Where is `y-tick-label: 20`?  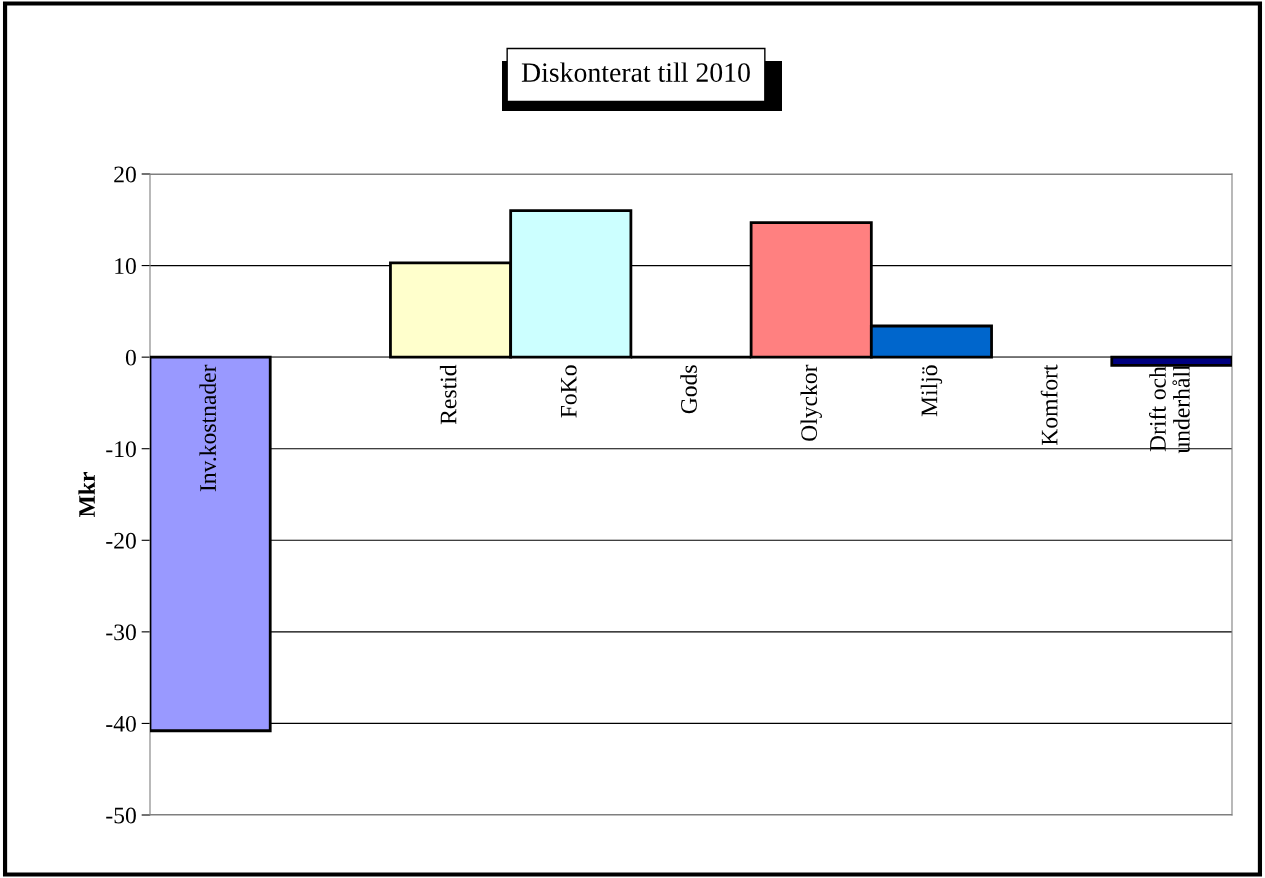 y-tick-label: 20 is located at coordinates (125, 174).